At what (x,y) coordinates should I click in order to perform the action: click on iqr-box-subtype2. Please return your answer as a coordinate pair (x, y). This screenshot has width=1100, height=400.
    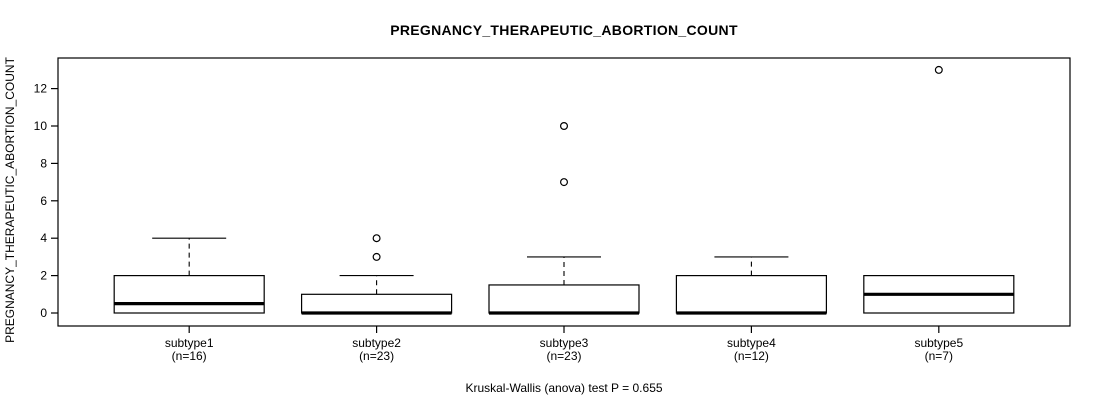
    Looking at the image, I should click on (376, 303).